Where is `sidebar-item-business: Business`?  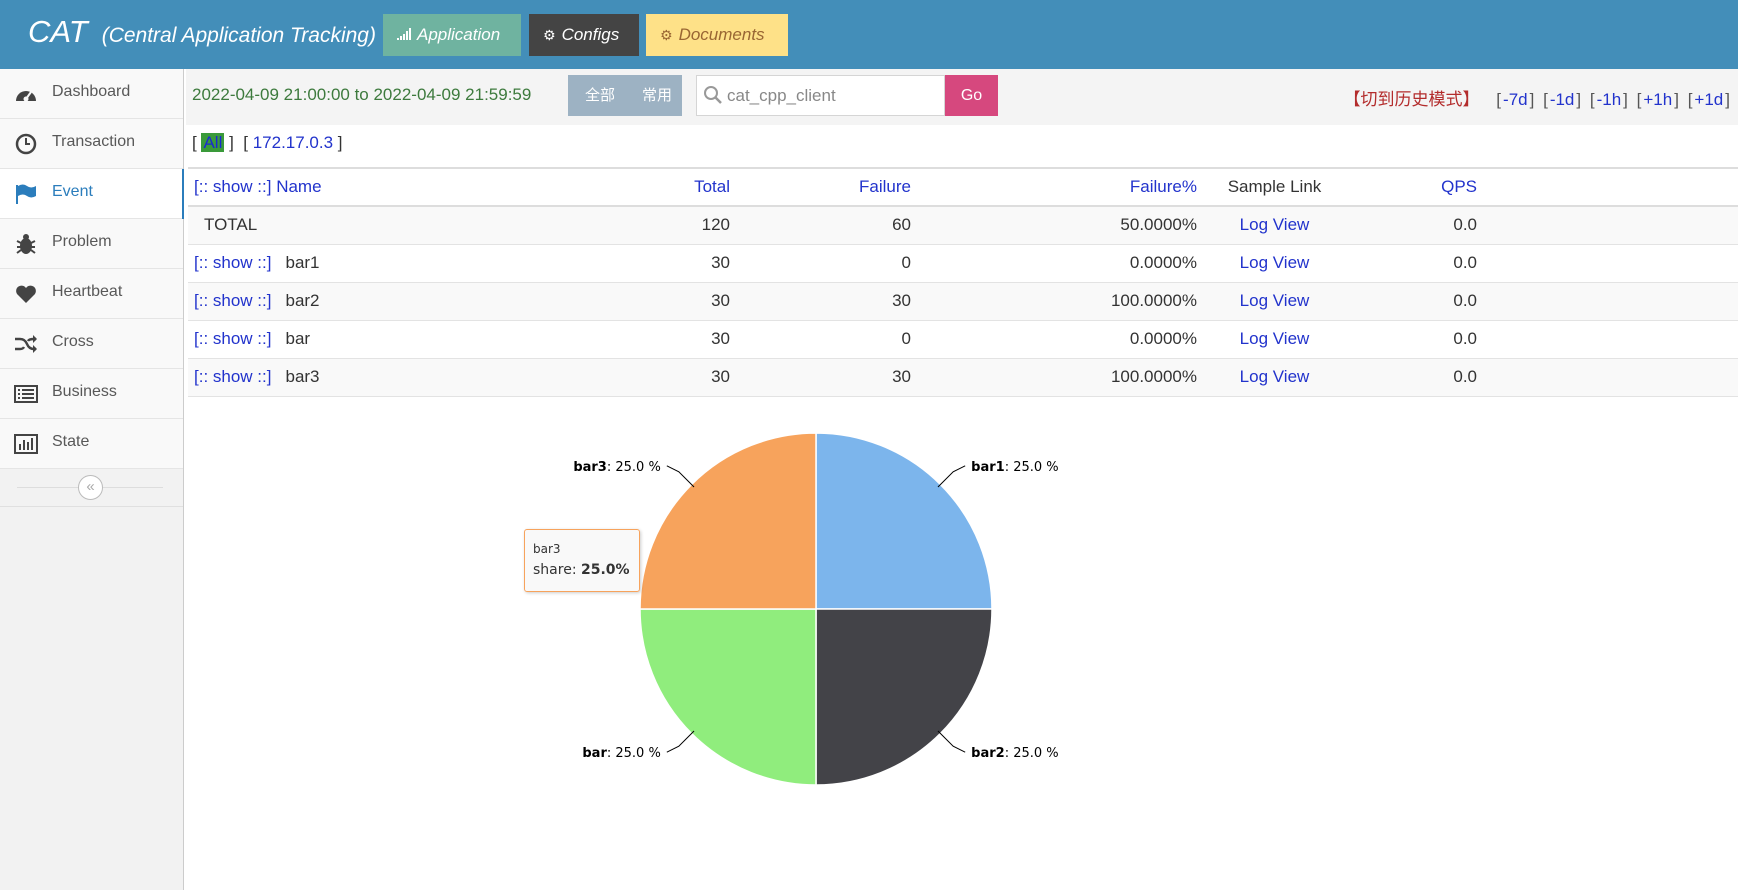 sidebar-item-business: Business is located at coordinates (91, 394).